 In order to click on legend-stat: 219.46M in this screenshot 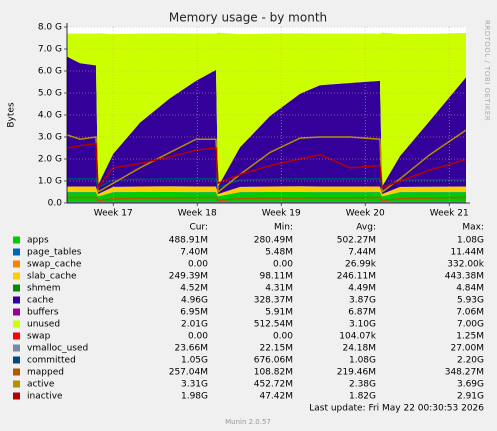, I will do `click(356, 373)`.